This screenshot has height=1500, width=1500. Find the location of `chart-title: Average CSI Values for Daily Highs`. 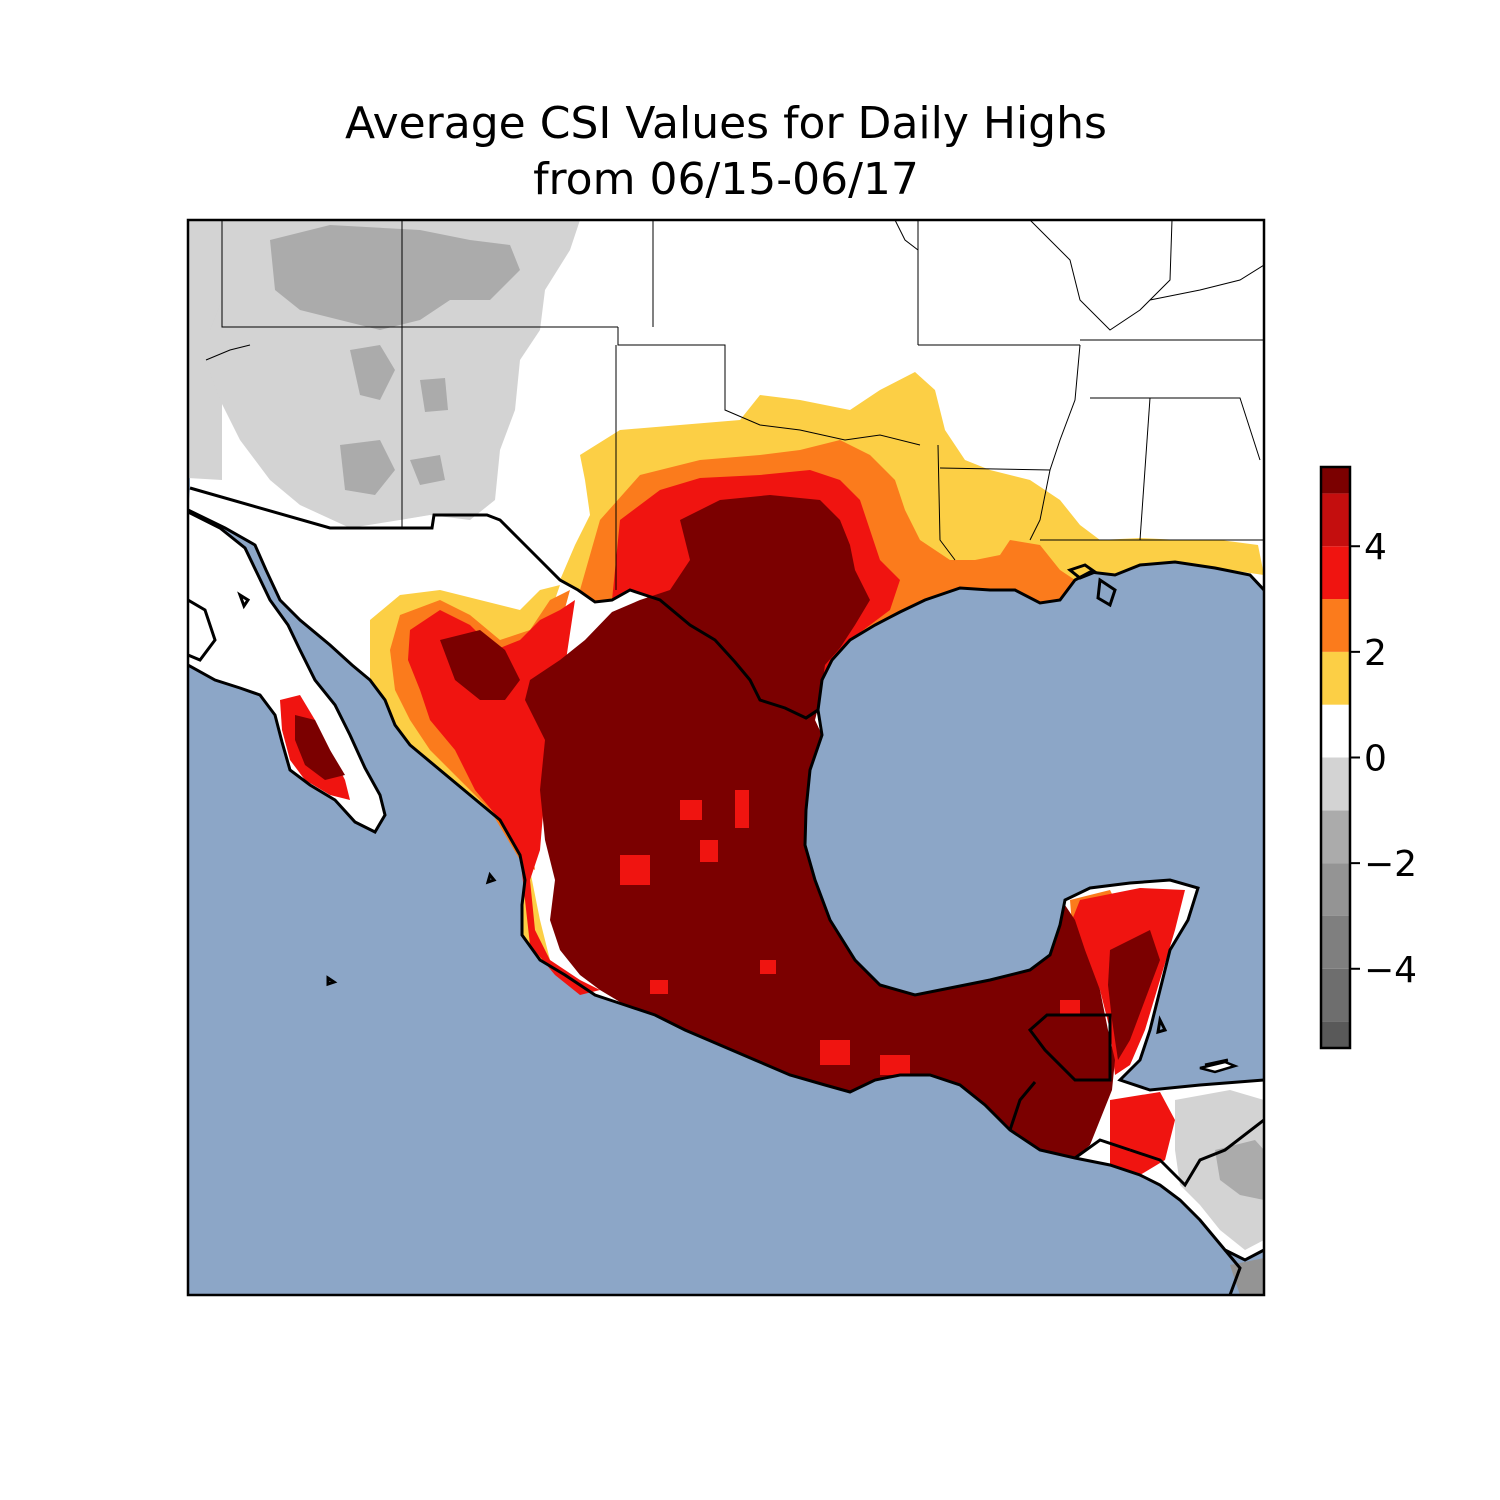

chart-title: Average CSI Values for Daily Highs is located at coordinates (726, 123).